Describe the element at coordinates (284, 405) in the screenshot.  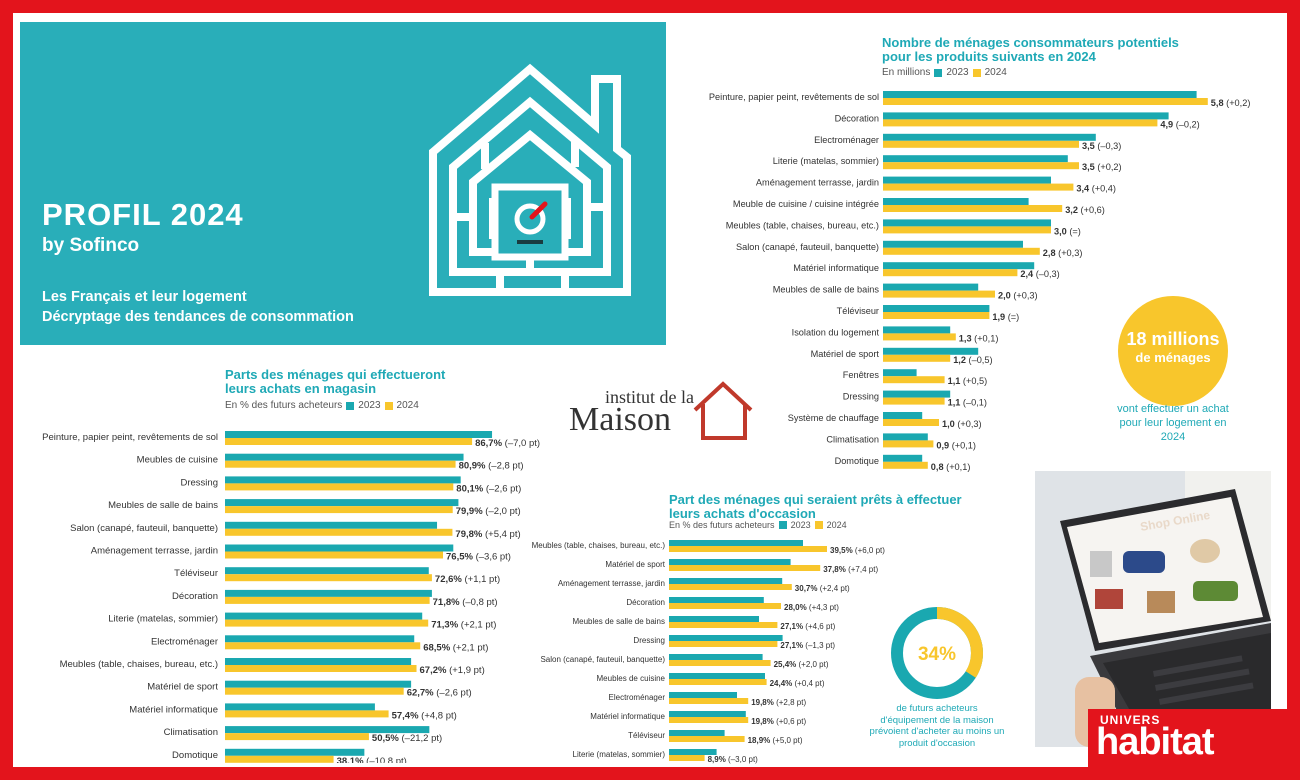
I see `chart-store-subtitle: En % des futurs acheteurs` at that location.